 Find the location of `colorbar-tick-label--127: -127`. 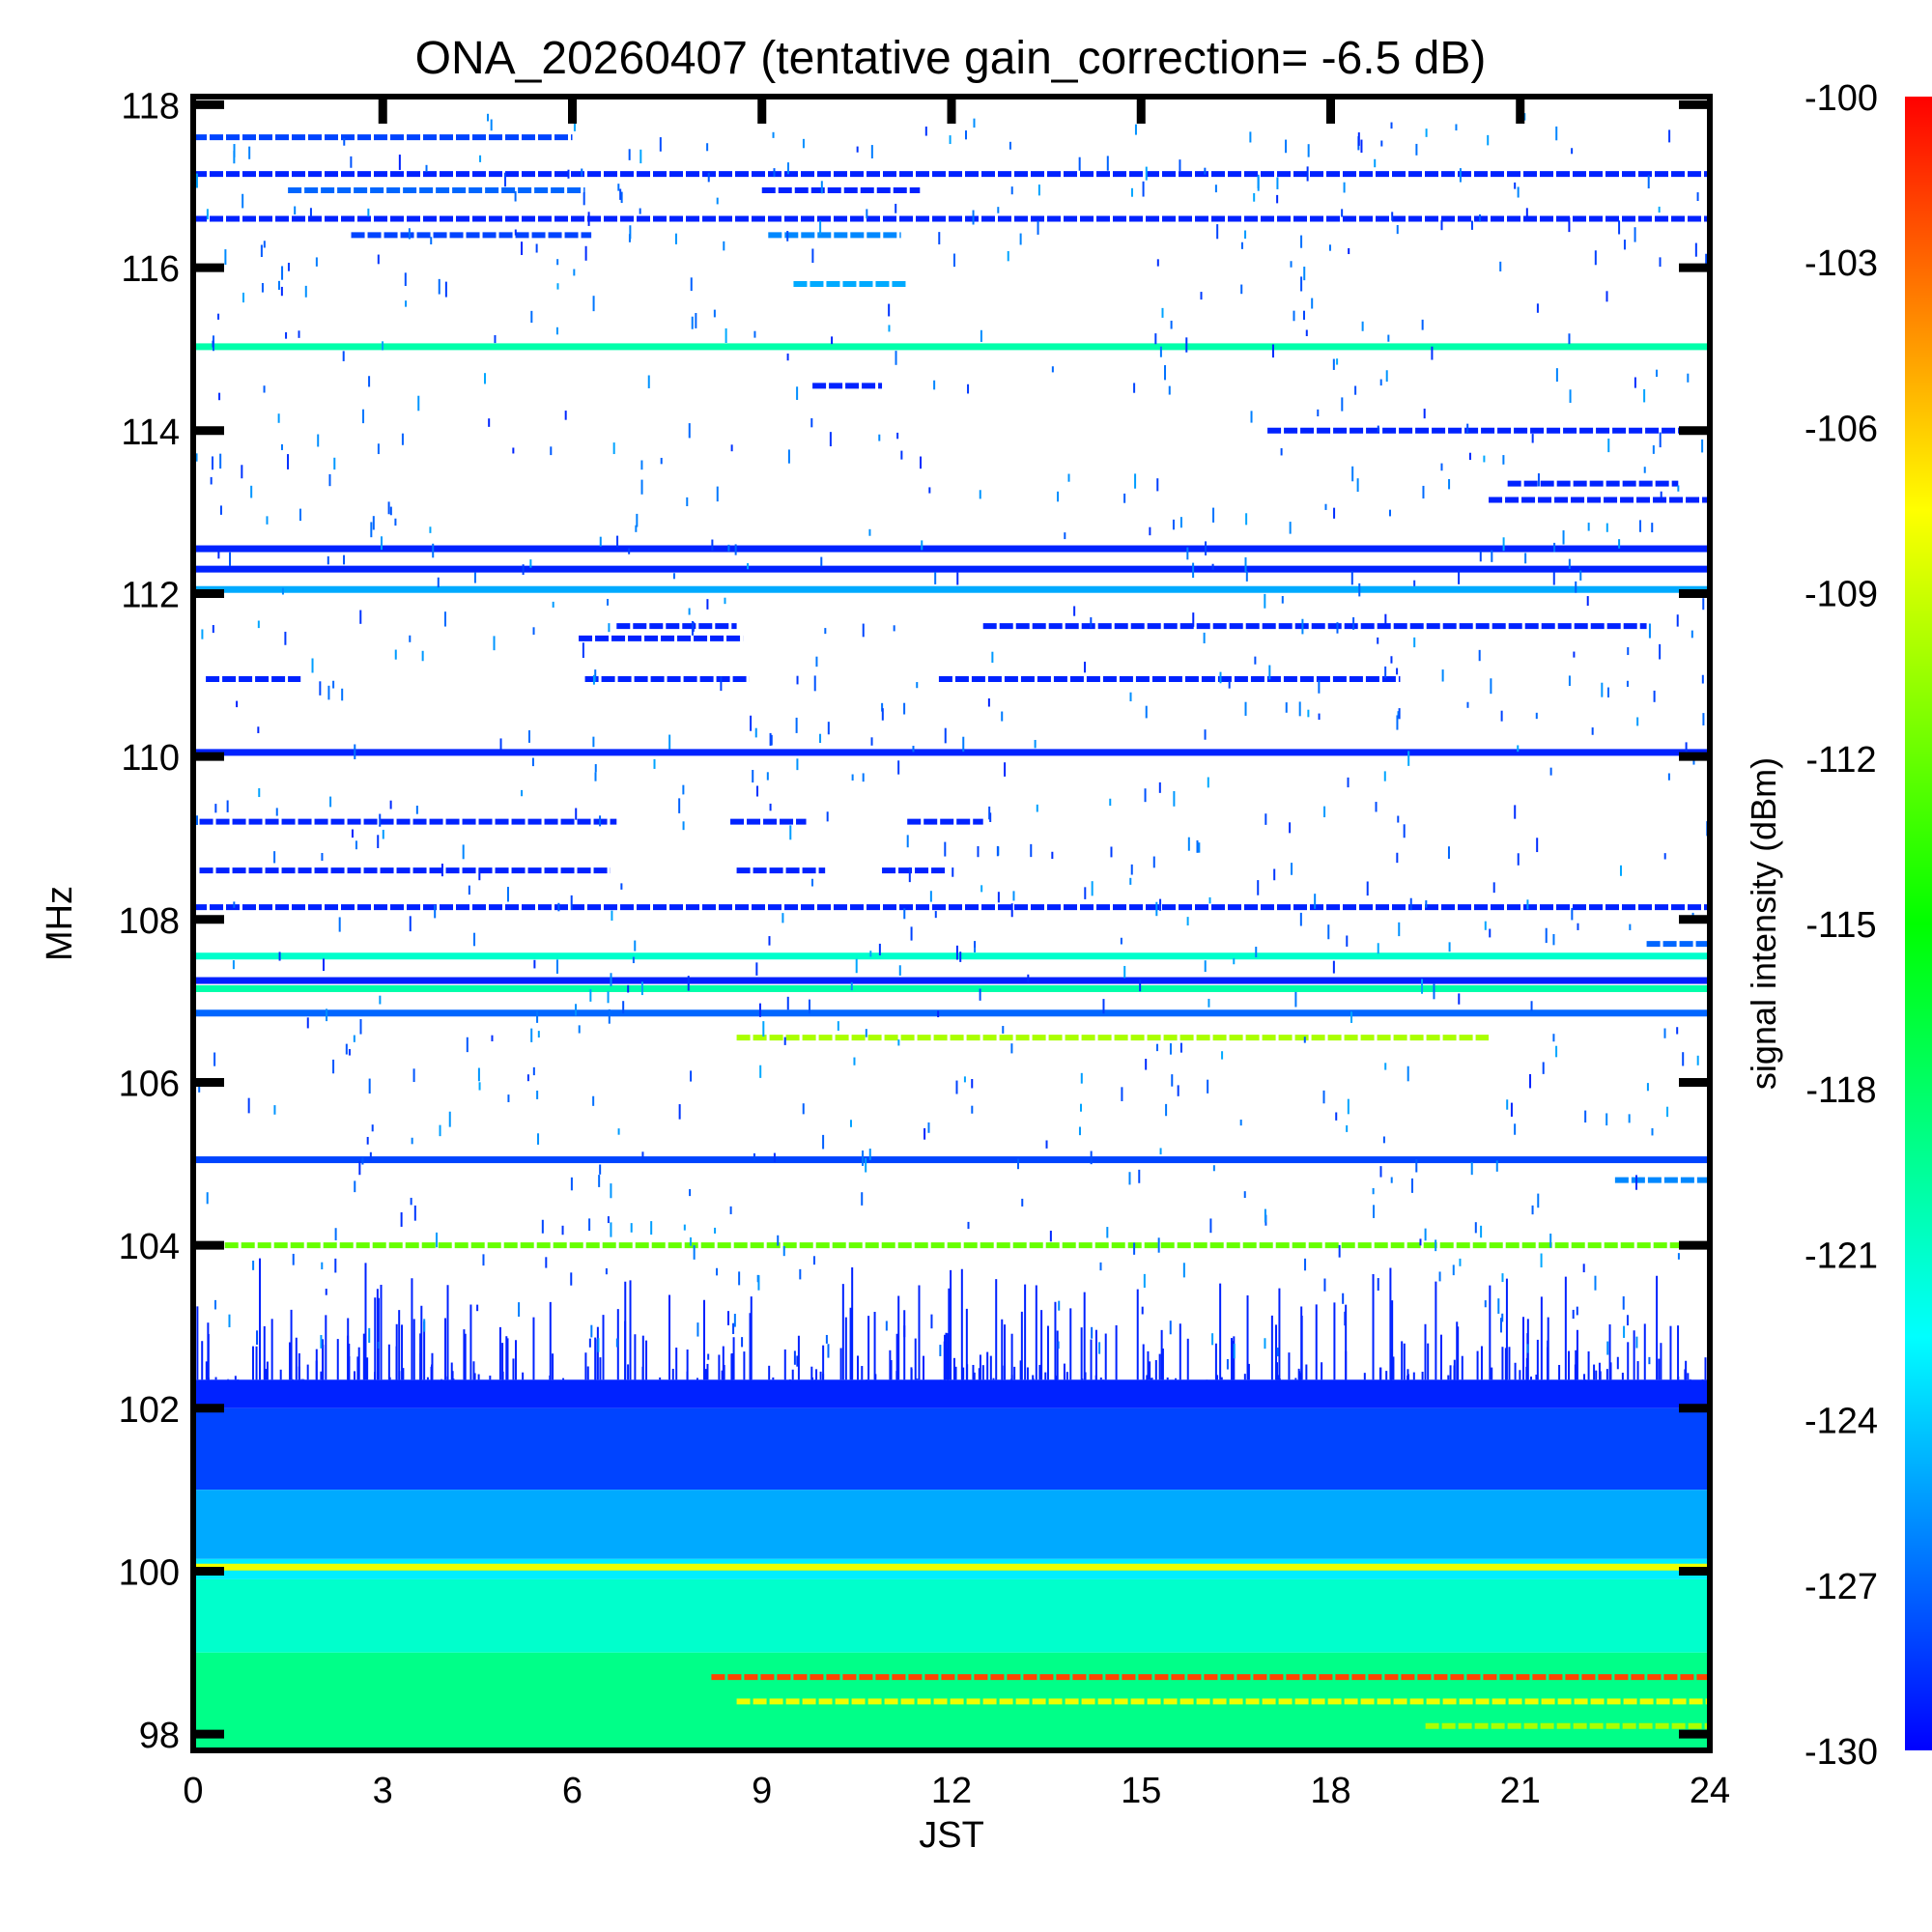

colorbar-tick-label--127: -127 is located at coordinates (1841, 1587).